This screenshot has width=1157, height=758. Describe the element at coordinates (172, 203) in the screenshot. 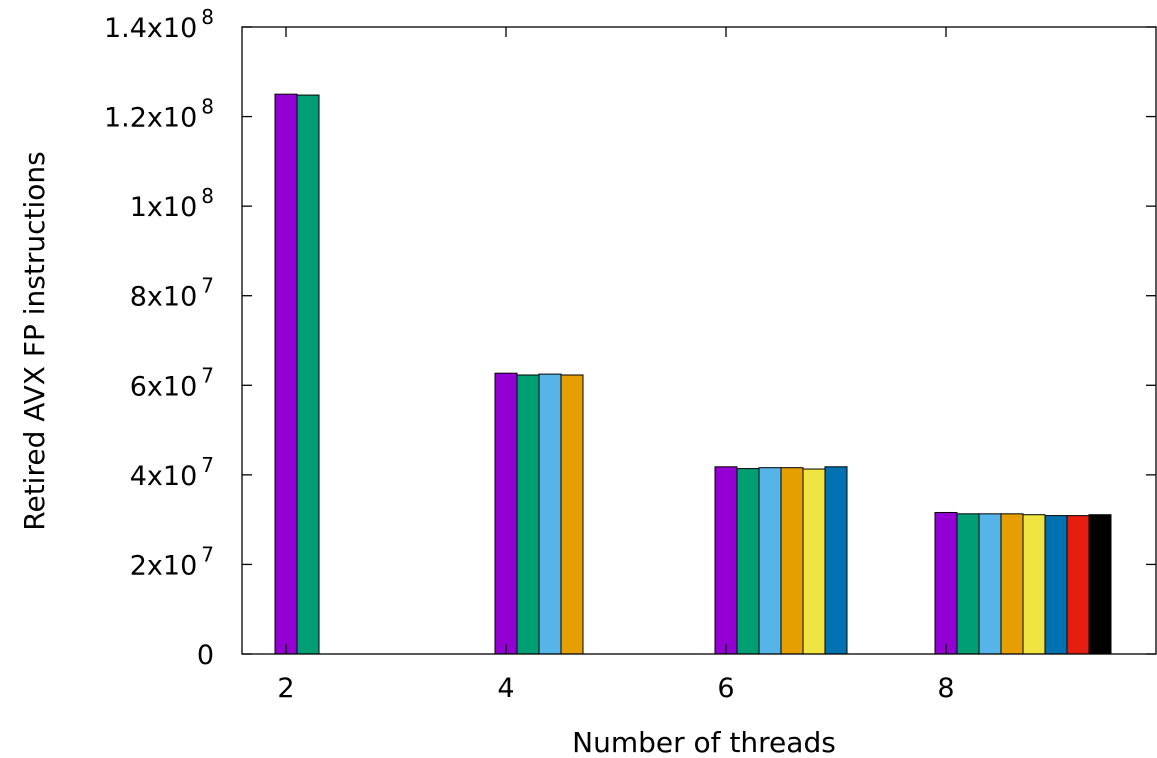

I see `y-tick-label: 1x10 8` at that location.